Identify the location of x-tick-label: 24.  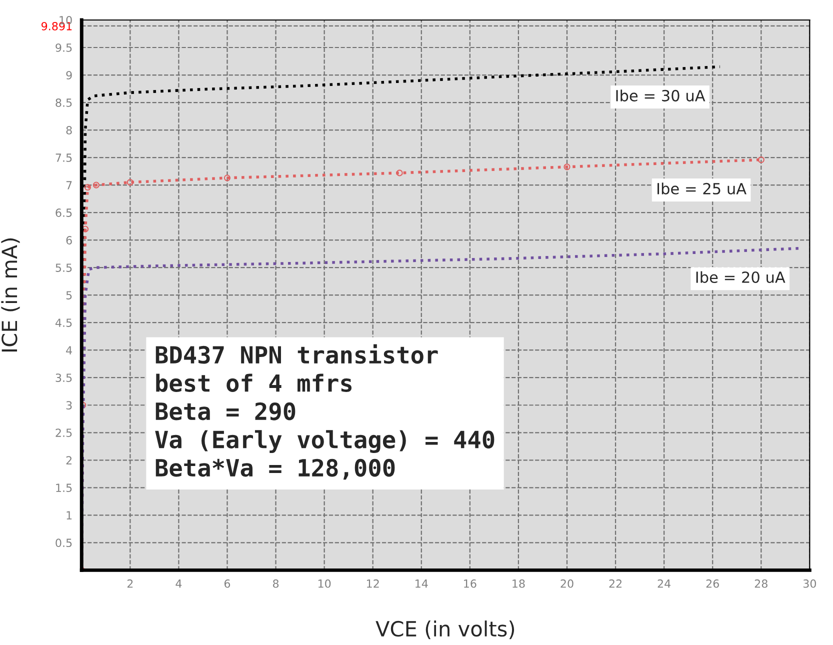
(664, 583).